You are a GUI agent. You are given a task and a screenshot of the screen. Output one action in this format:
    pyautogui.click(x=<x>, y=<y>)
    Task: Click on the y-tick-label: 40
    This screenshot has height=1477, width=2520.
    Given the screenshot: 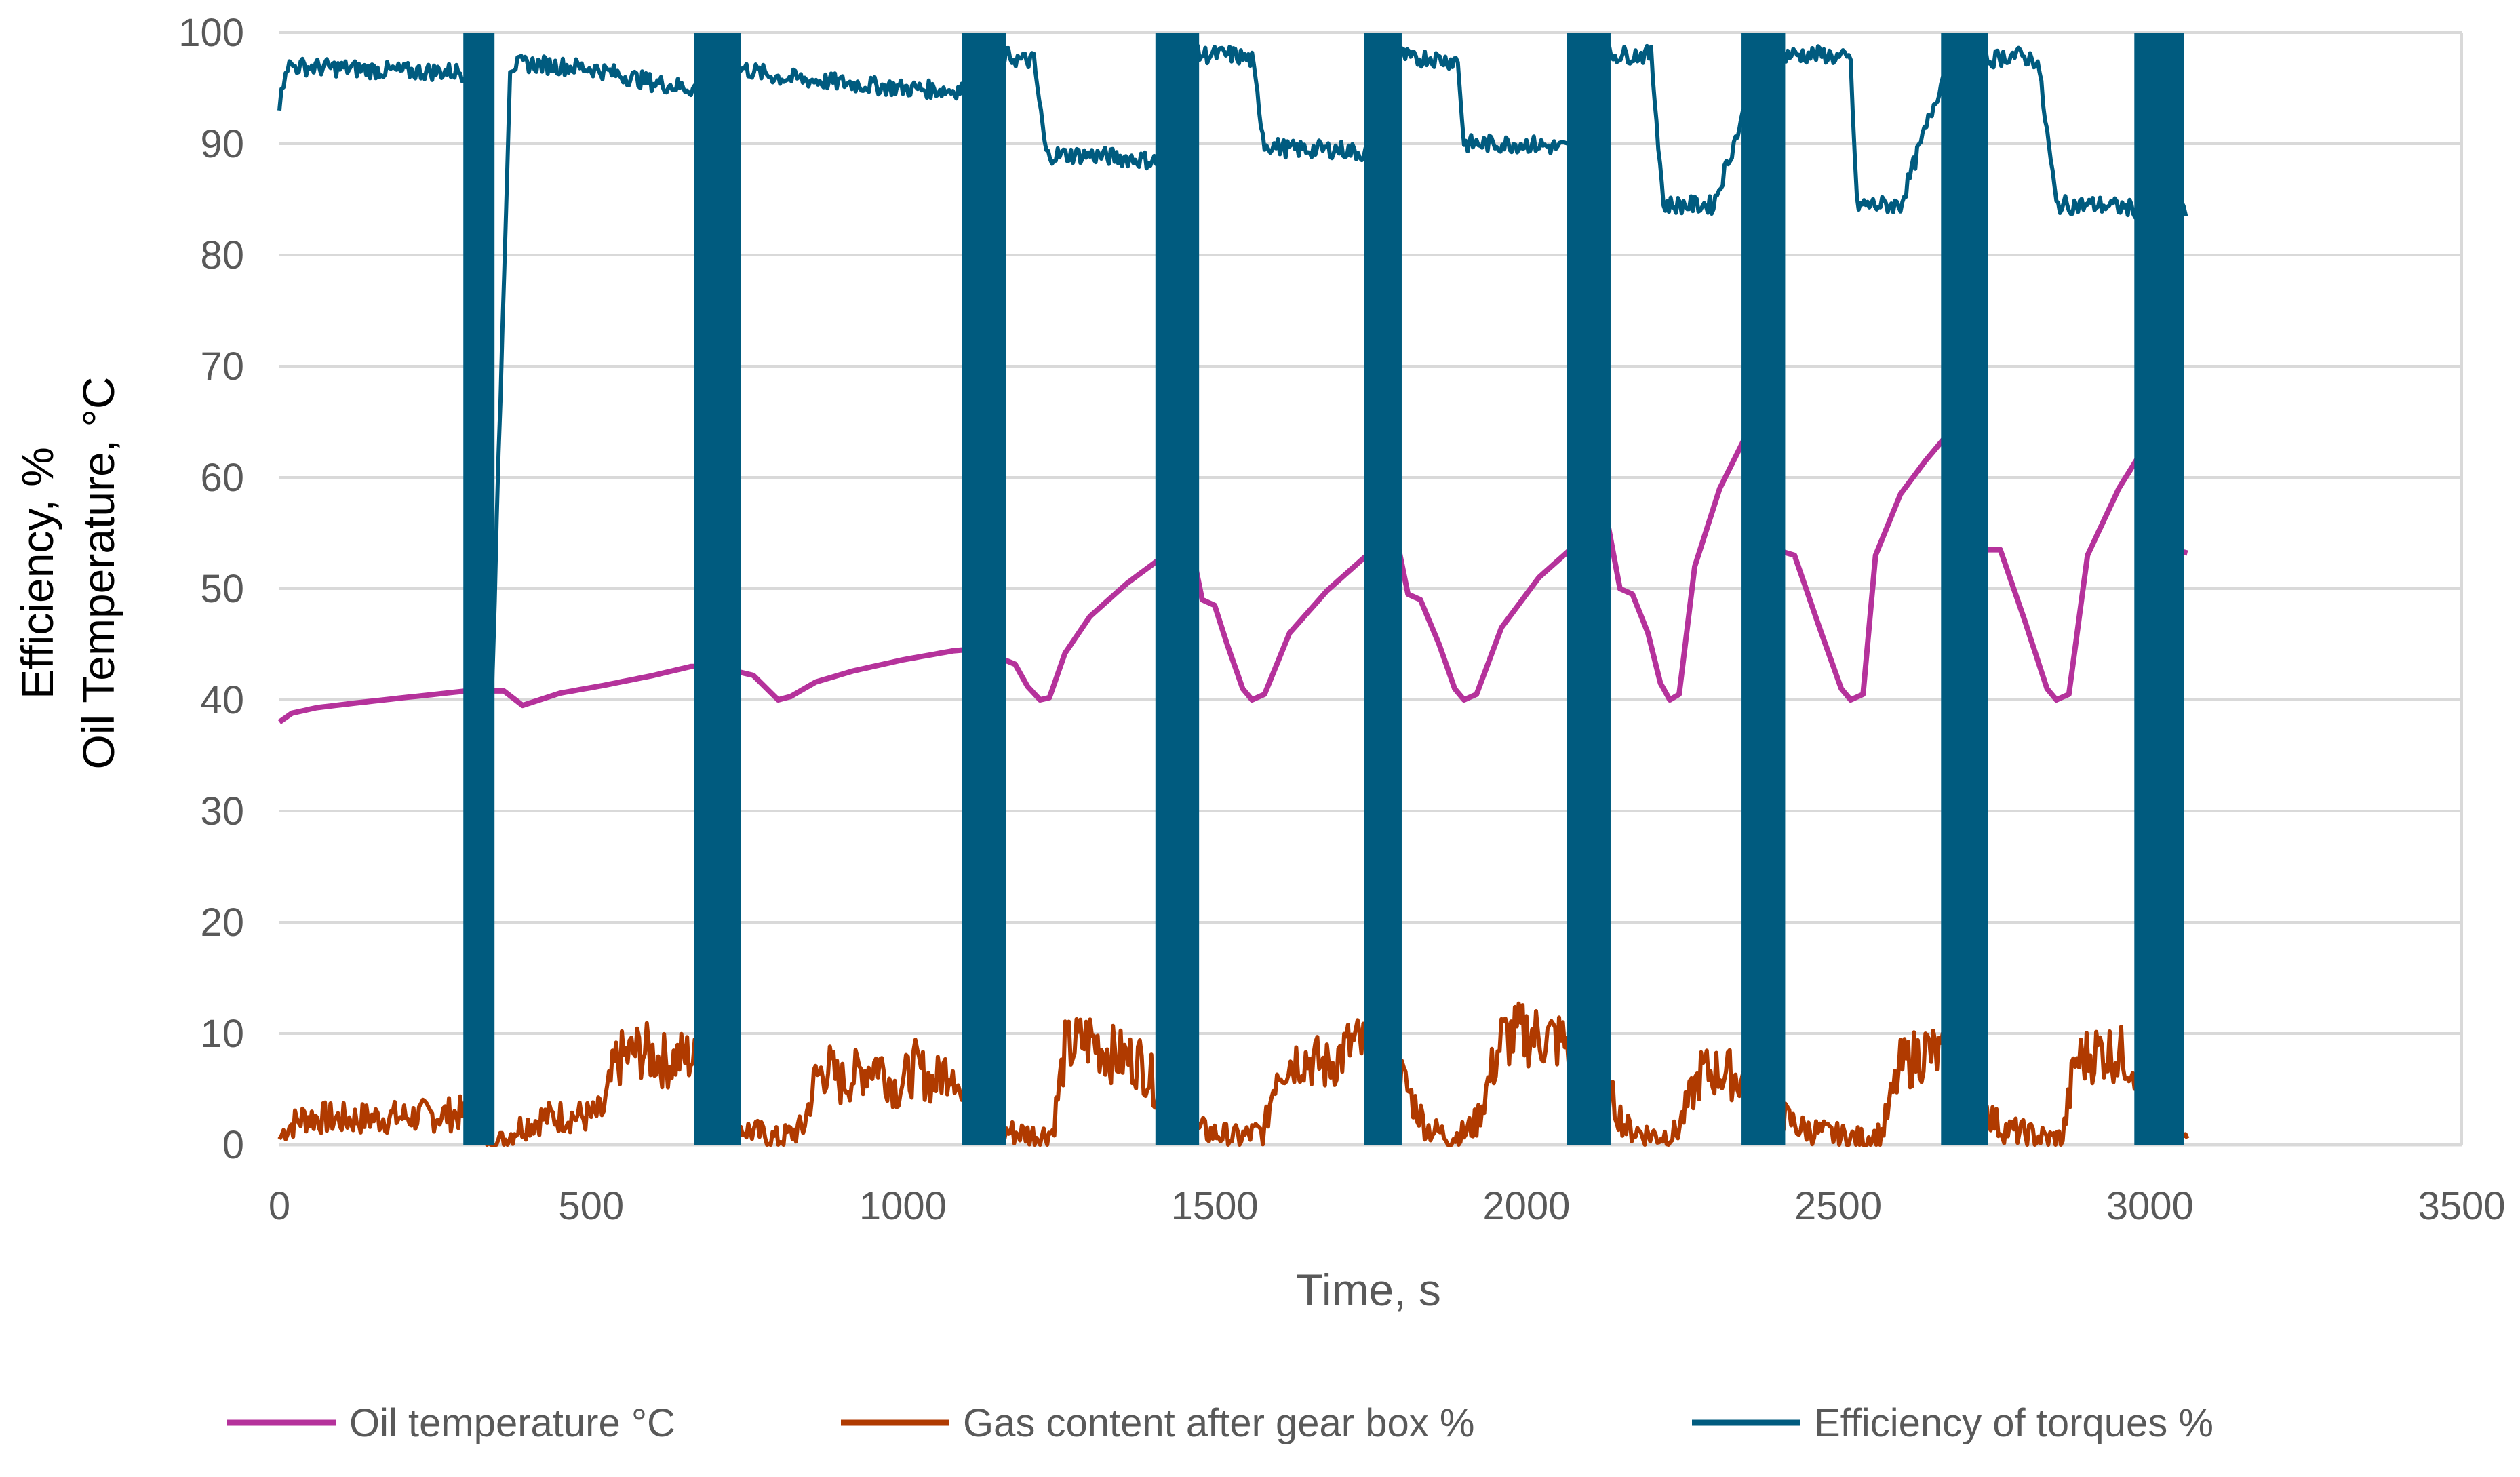 What is the action you would take?
    pyautogui.click(x=222, y=700)
    